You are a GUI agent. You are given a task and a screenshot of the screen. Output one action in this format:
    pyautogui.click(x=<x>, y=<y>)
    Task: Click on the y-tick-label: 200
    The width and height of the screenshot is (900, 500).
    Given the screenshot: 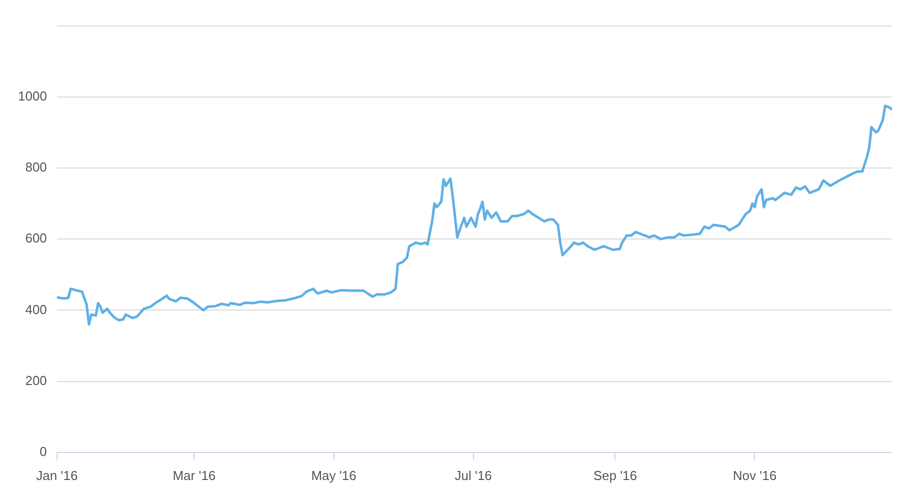 What is the action you would take?
    pyautogui.click(x=36, y=380)
    